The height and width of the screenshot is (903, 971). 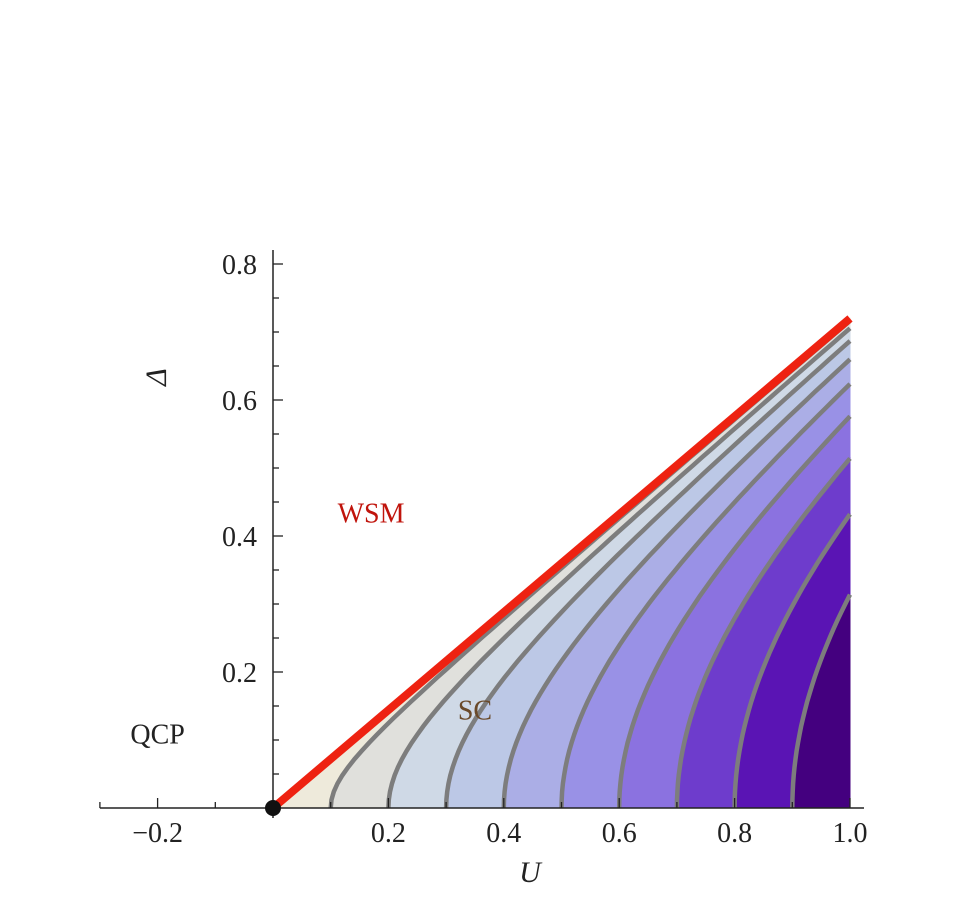 What do you see at coordinates (503, 833) in the screenshot?
I see `x-tick-label: 0.4` at bounding box center [503, 833].